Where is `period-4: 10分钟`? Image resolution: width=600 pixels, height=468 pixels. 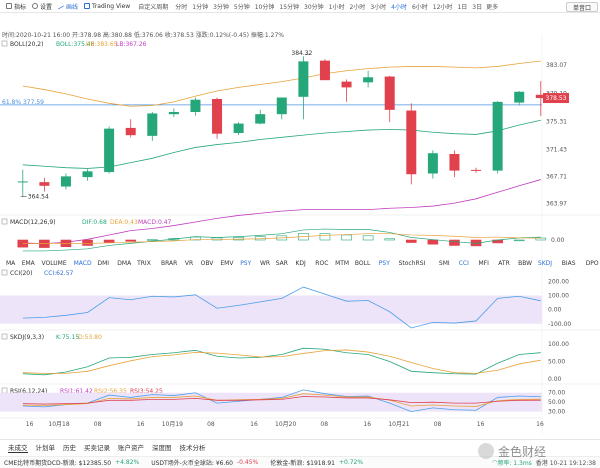 period-4: 10分钟 is located at coordinates (264, 7).